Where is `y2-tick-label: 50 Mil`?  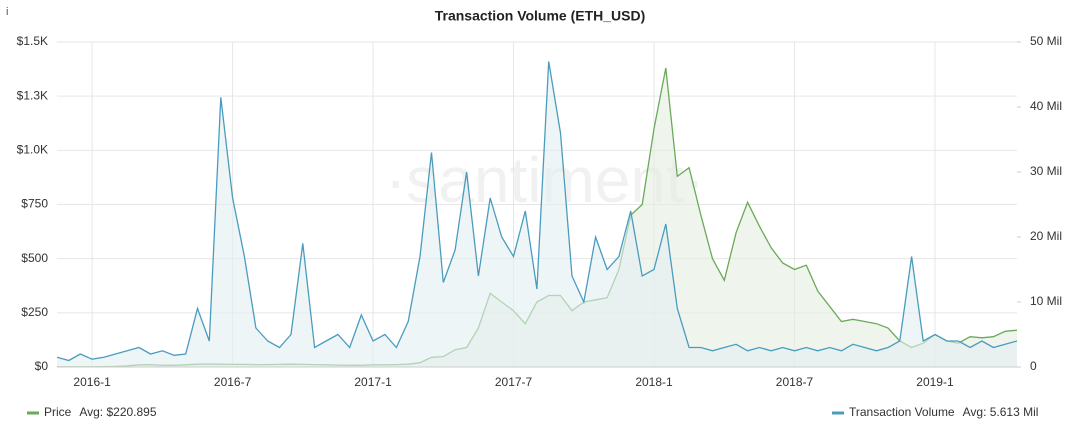 y2-tick-label: 50 Mil is located at coordinates (1046, 41).